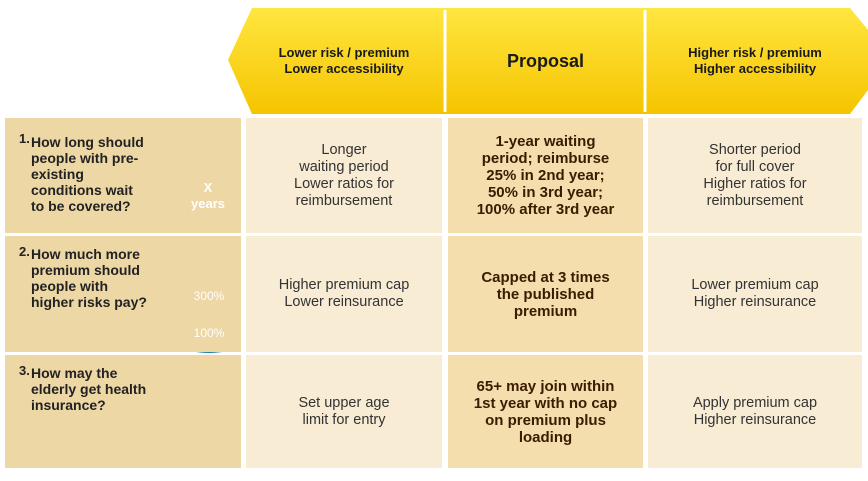  I want to click on question-line: people with pre-, so click(85, 158).